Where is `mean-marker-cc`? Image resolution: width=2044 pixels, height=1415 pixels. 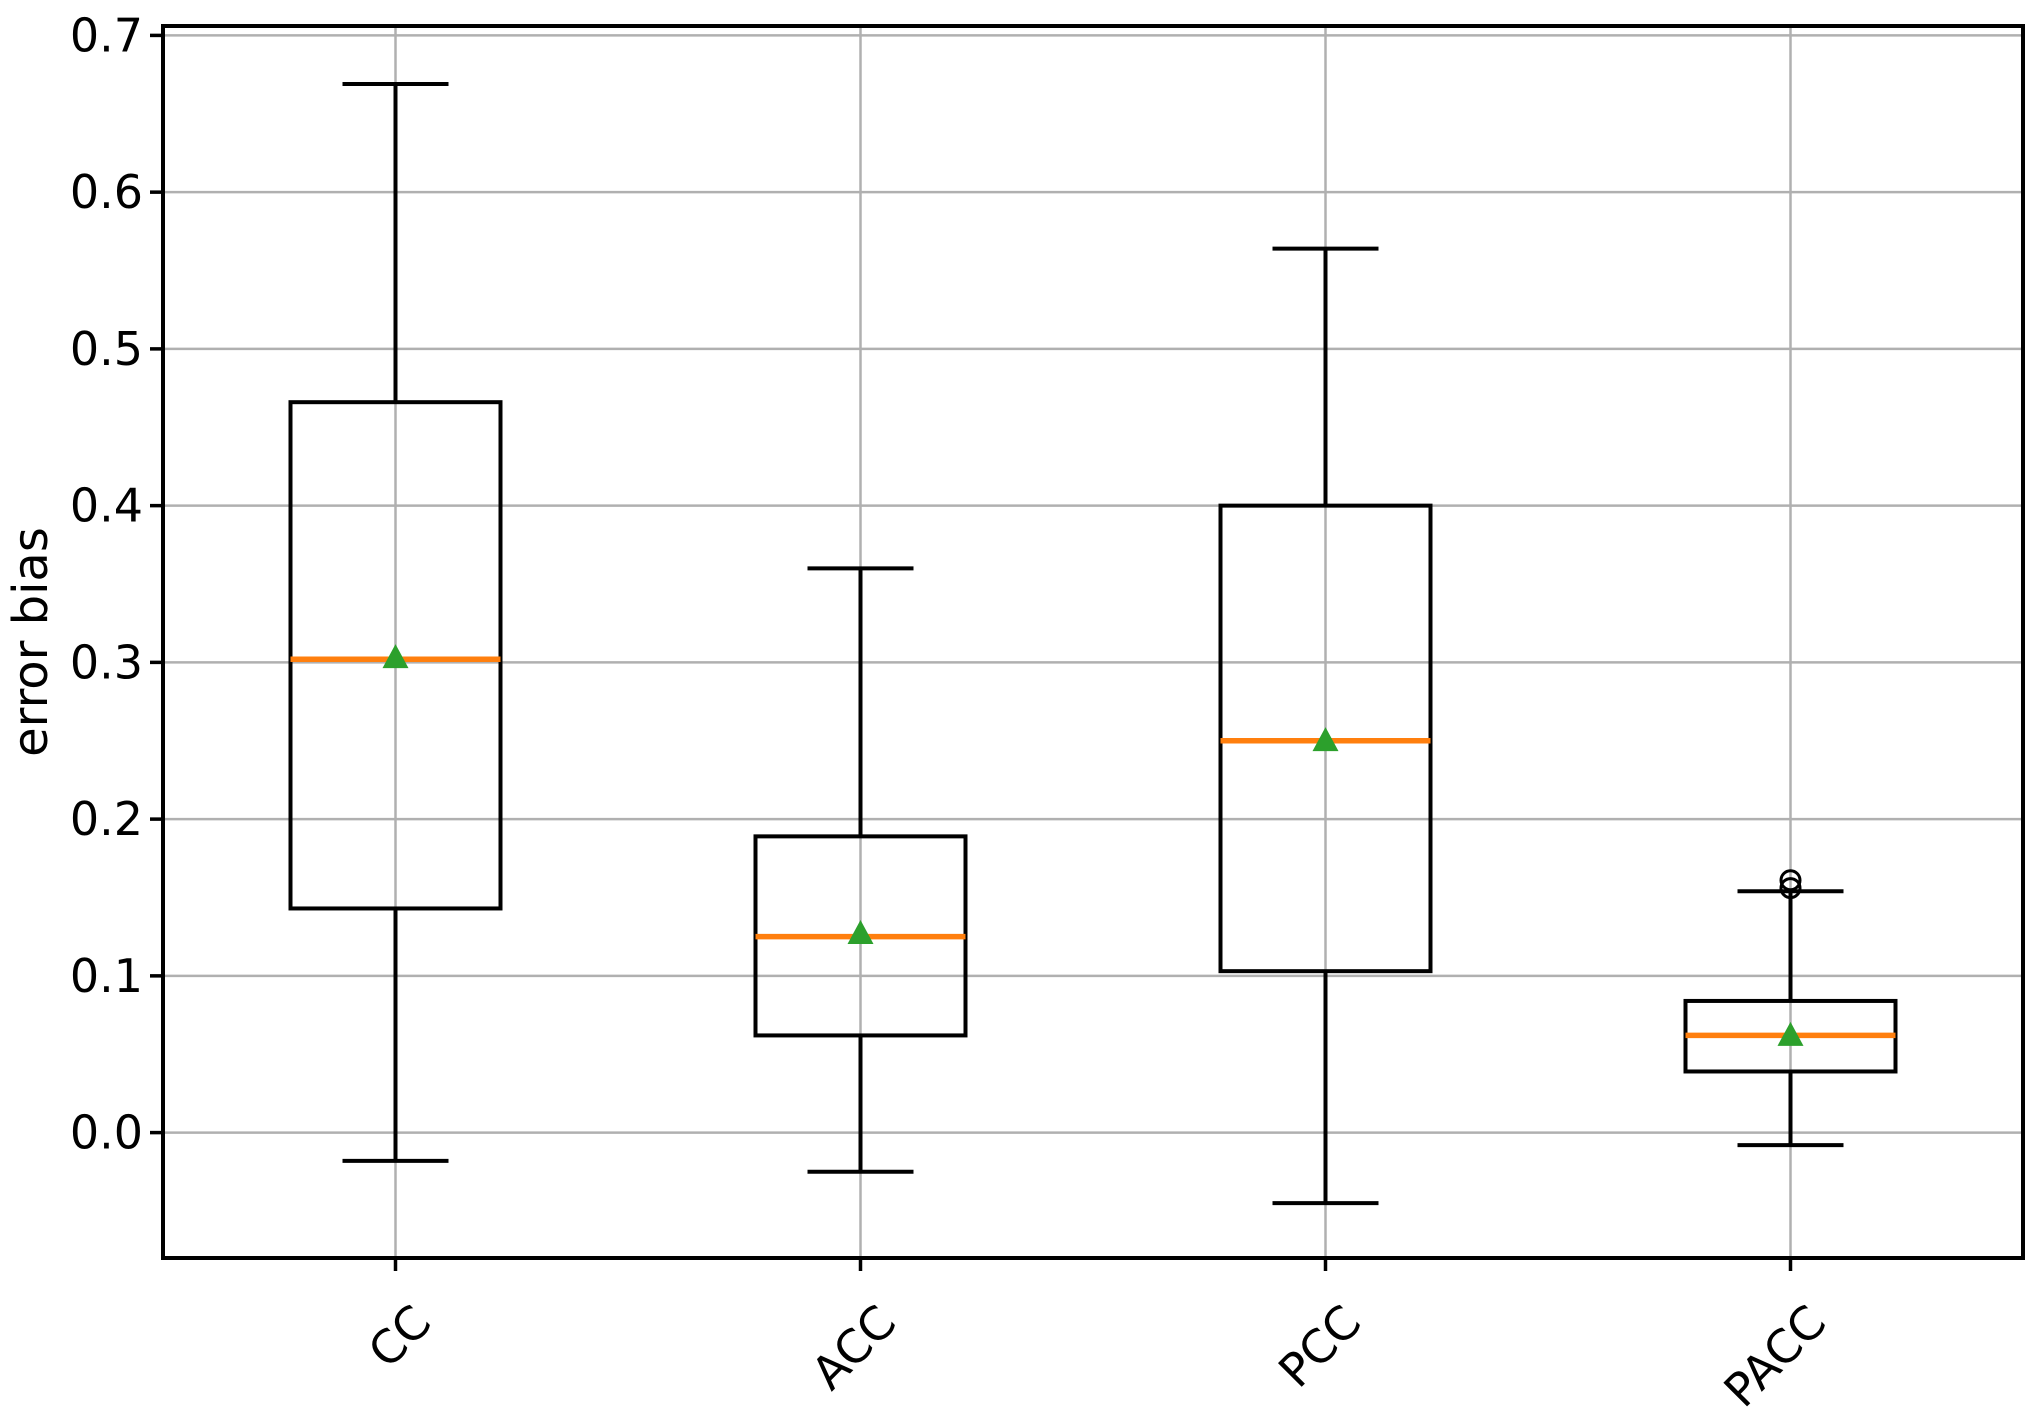 mean-marker-cc is located at coordinates (395, 656).